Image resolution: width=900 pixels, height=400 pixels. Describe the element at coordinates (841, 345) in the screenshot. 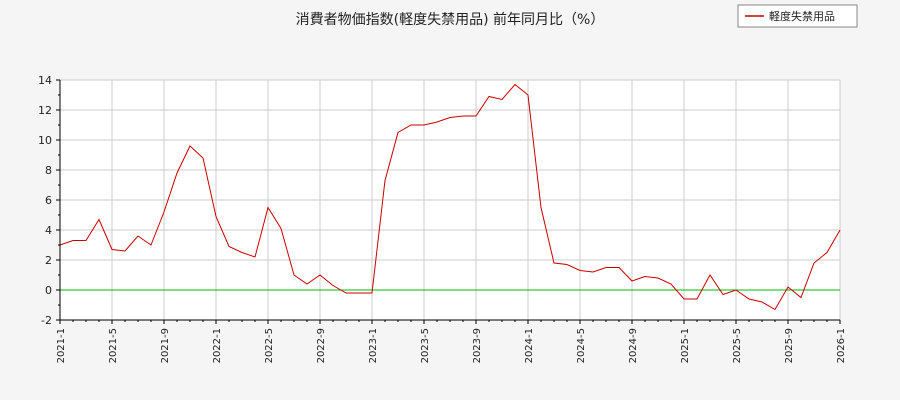

I see `x-tick-label: 2026-1` at that location.